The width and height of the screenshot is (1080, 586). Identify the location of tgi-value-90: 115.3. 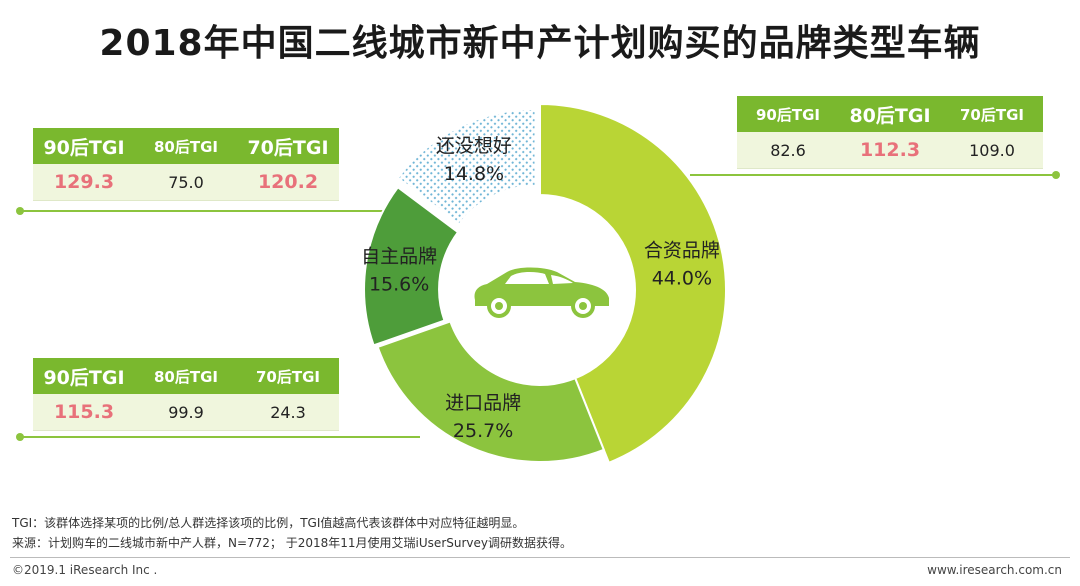
(84, 412).